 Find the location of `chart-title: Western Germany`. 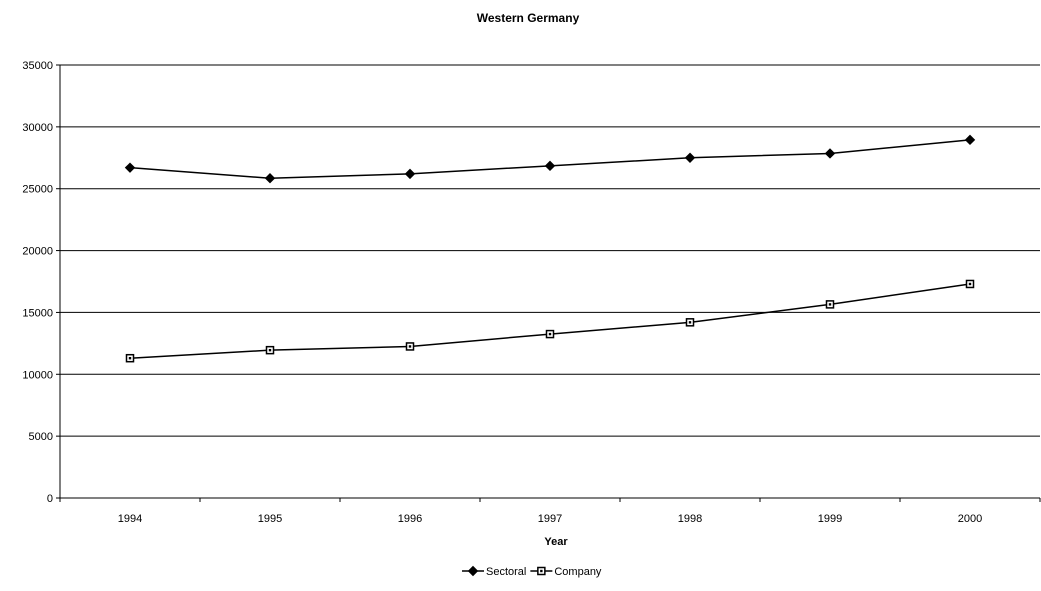

chart-title: Western Germany is located at coordinates (528, 18).